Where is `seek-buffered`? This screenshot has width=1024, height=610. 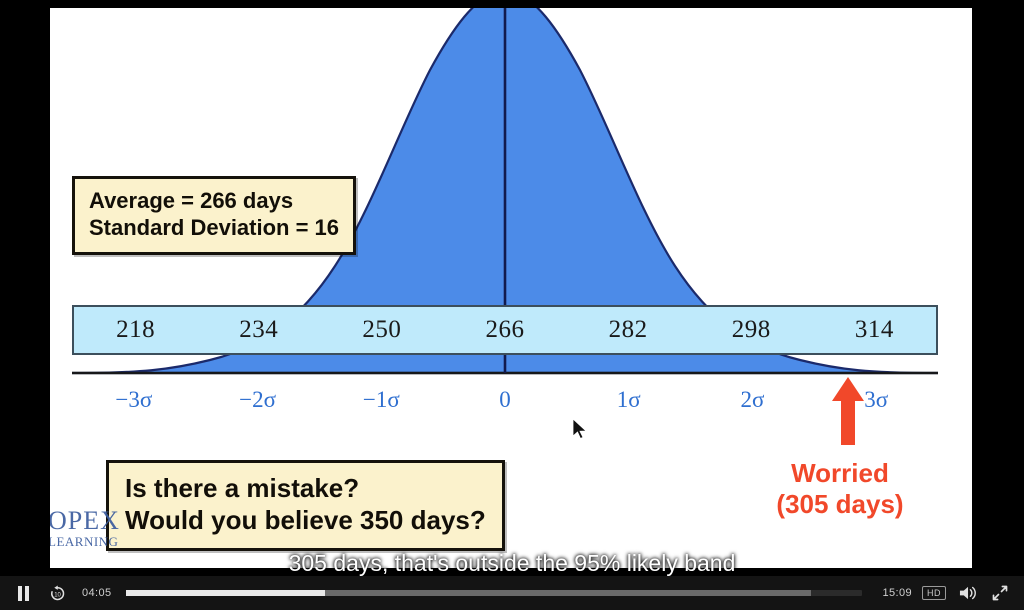
seek-buffered is located at coordinates (468, 593).